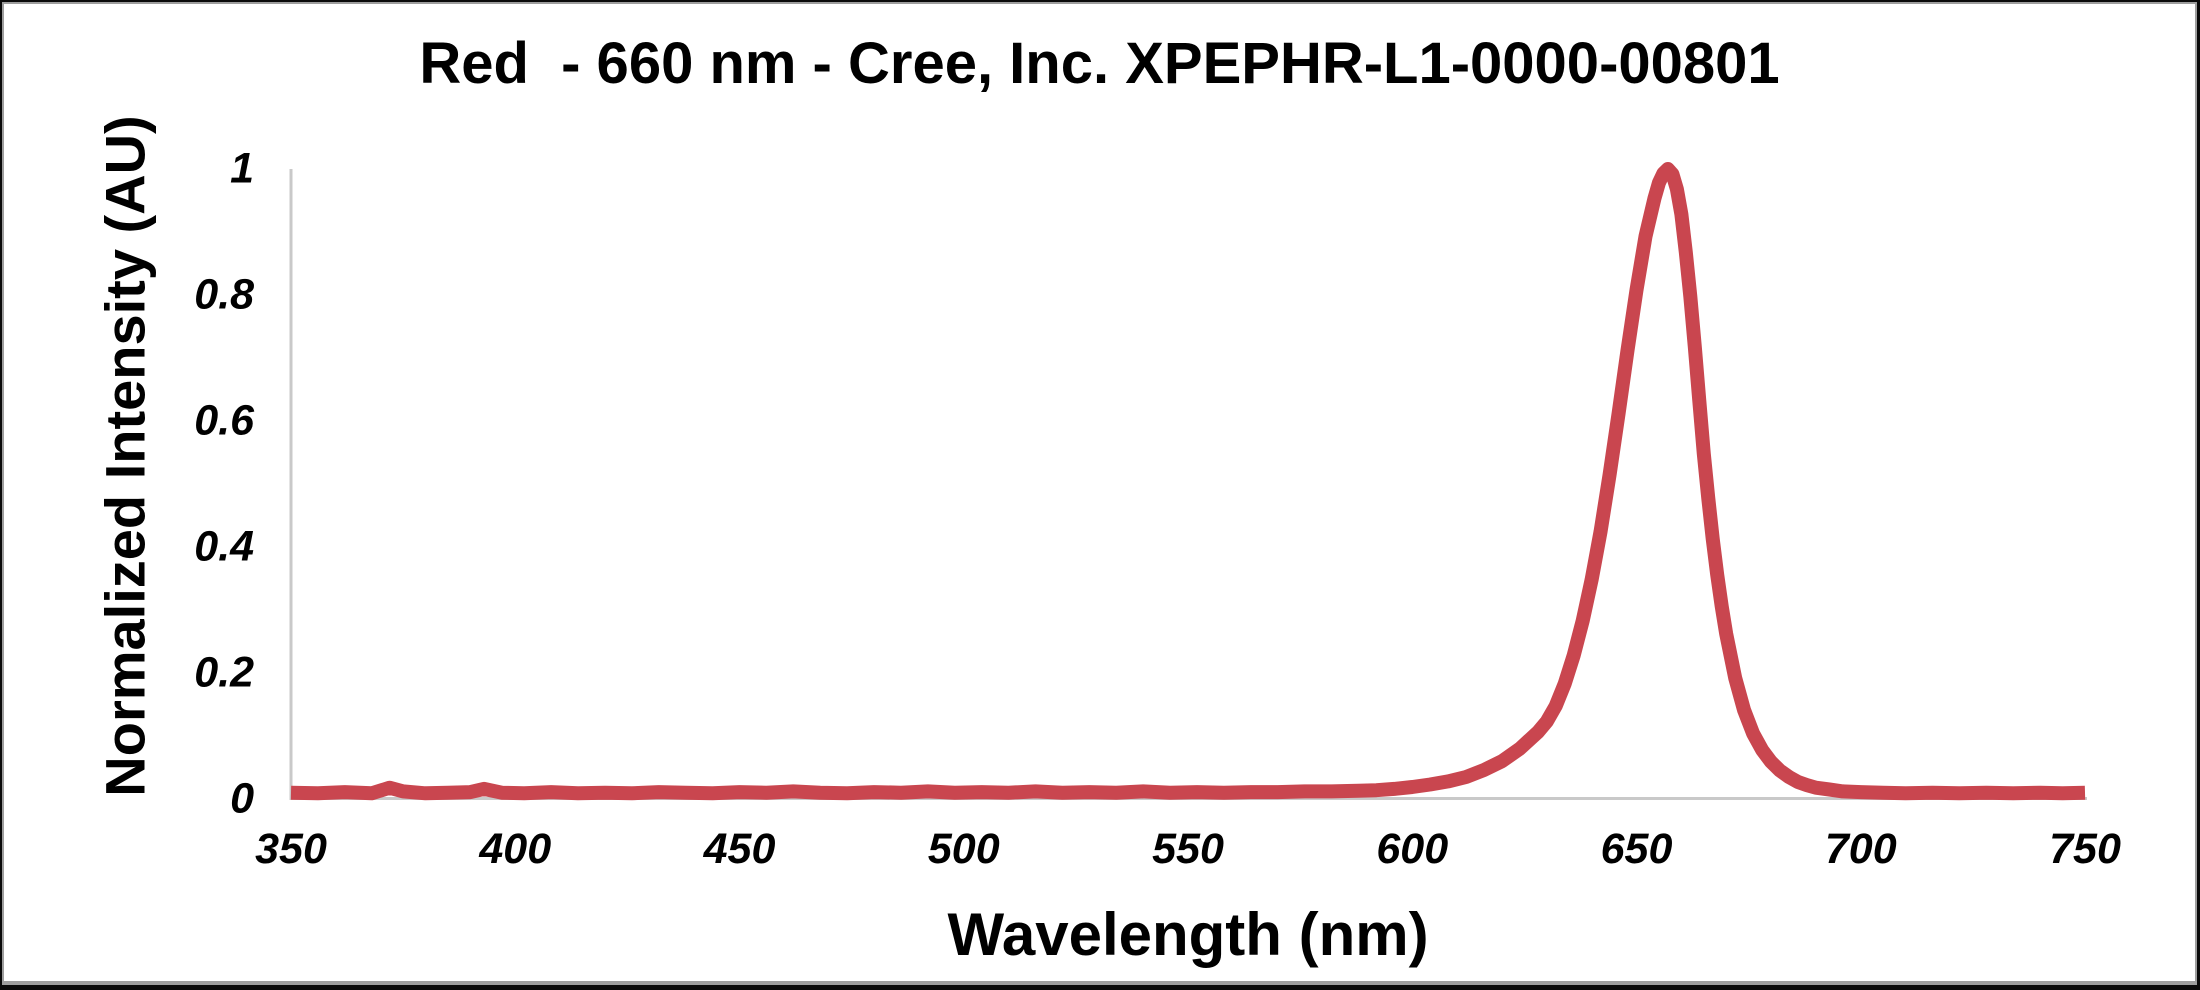  I want to click on x-tick-label: 750, so click(2085, 849).